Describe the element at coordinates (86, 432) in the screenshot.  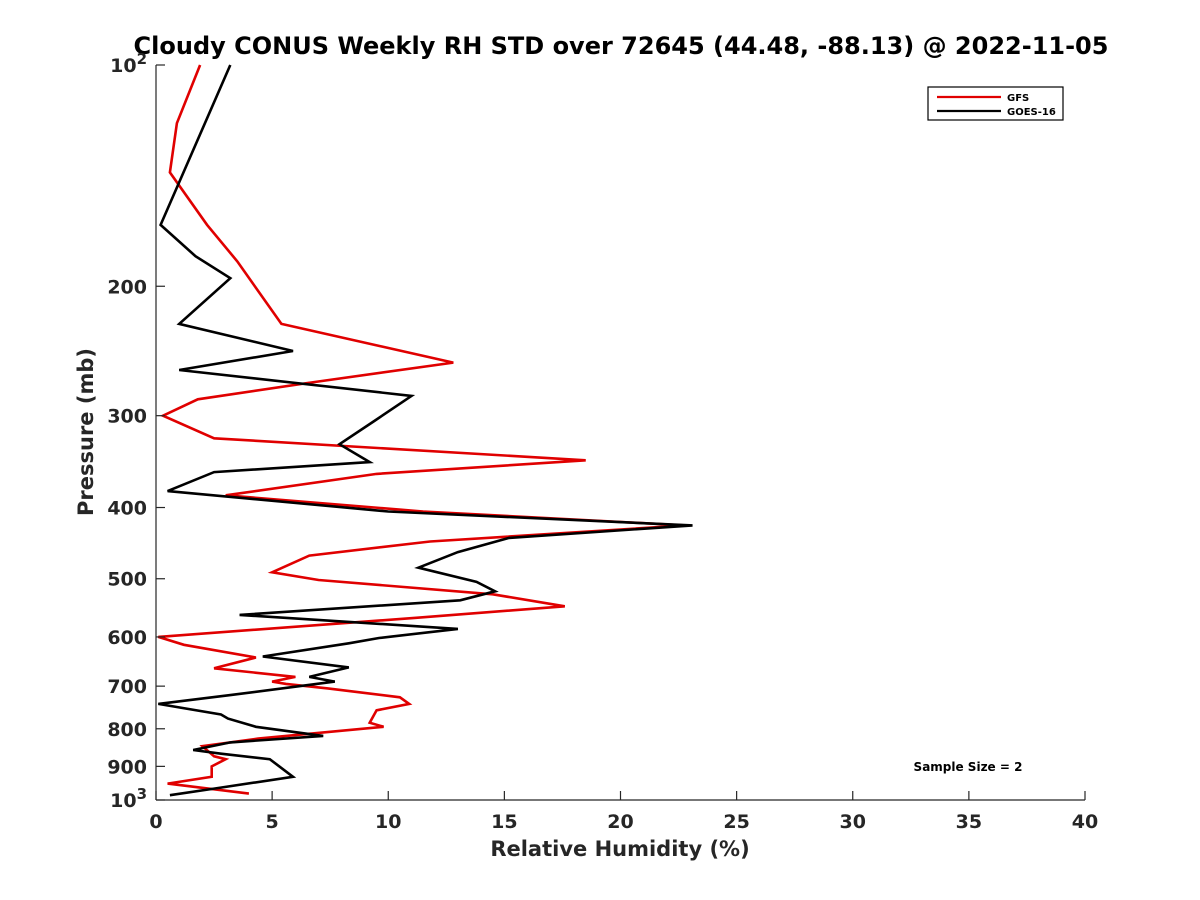
I see `y-axis-label: Pressure (mb)` at that location.